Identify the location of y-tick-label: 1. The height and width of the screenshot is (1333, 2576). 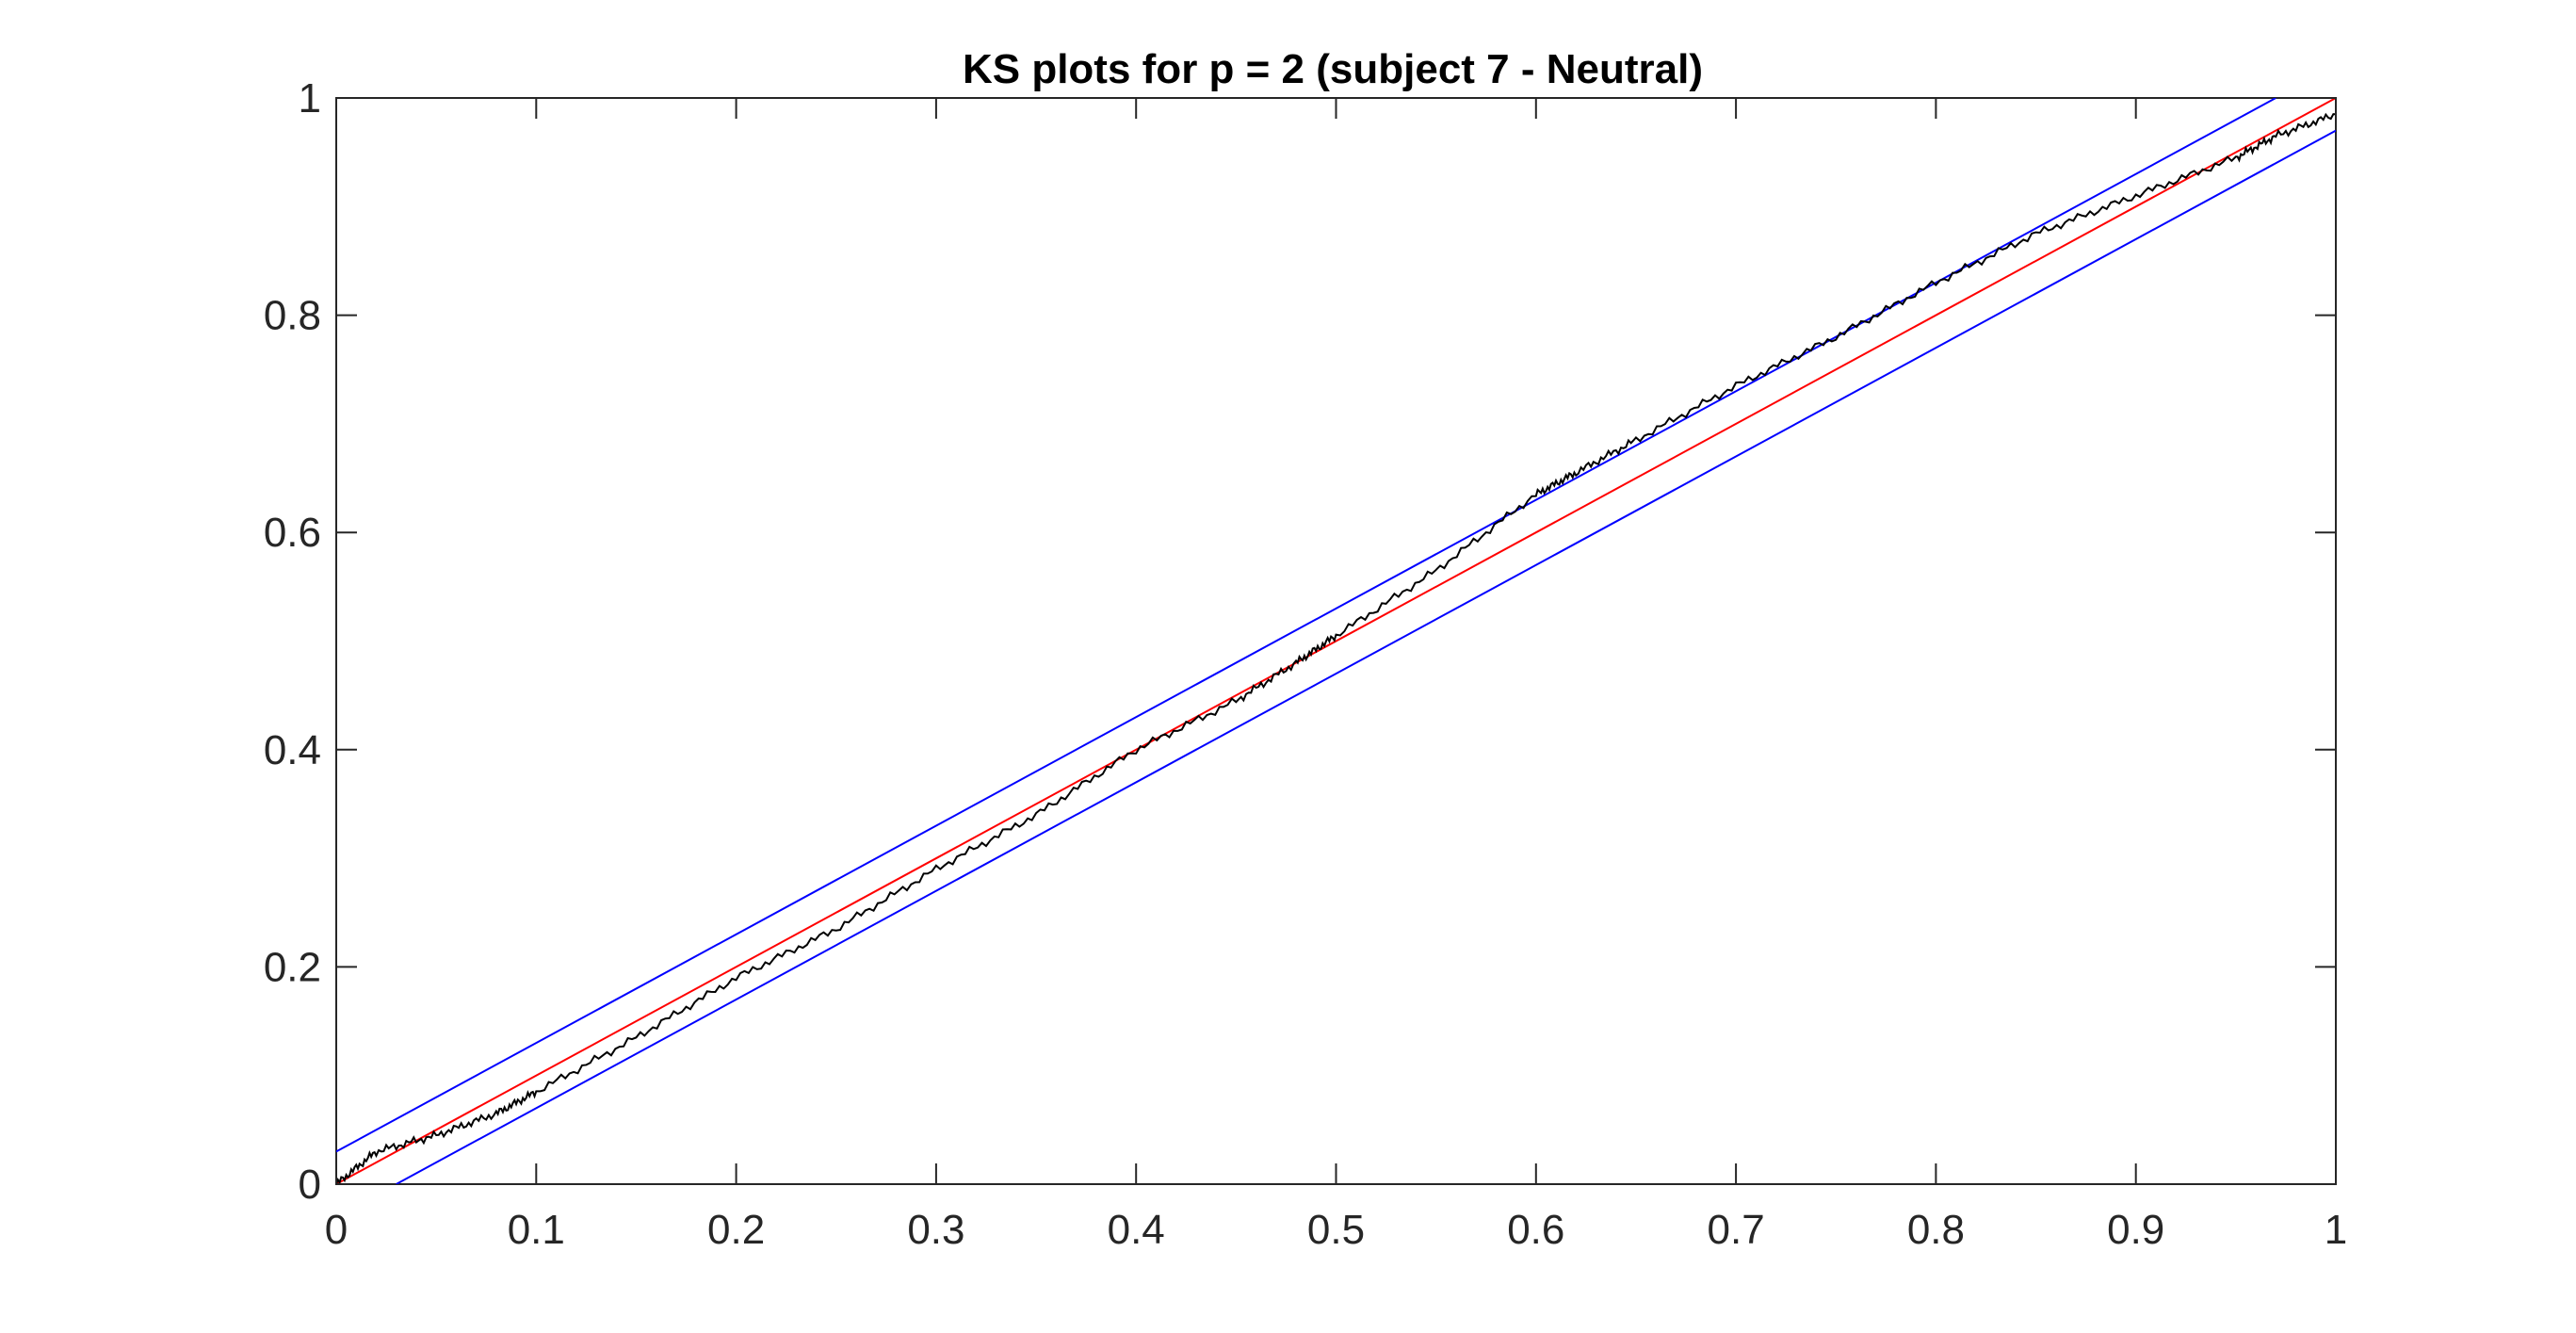
(310, 98).